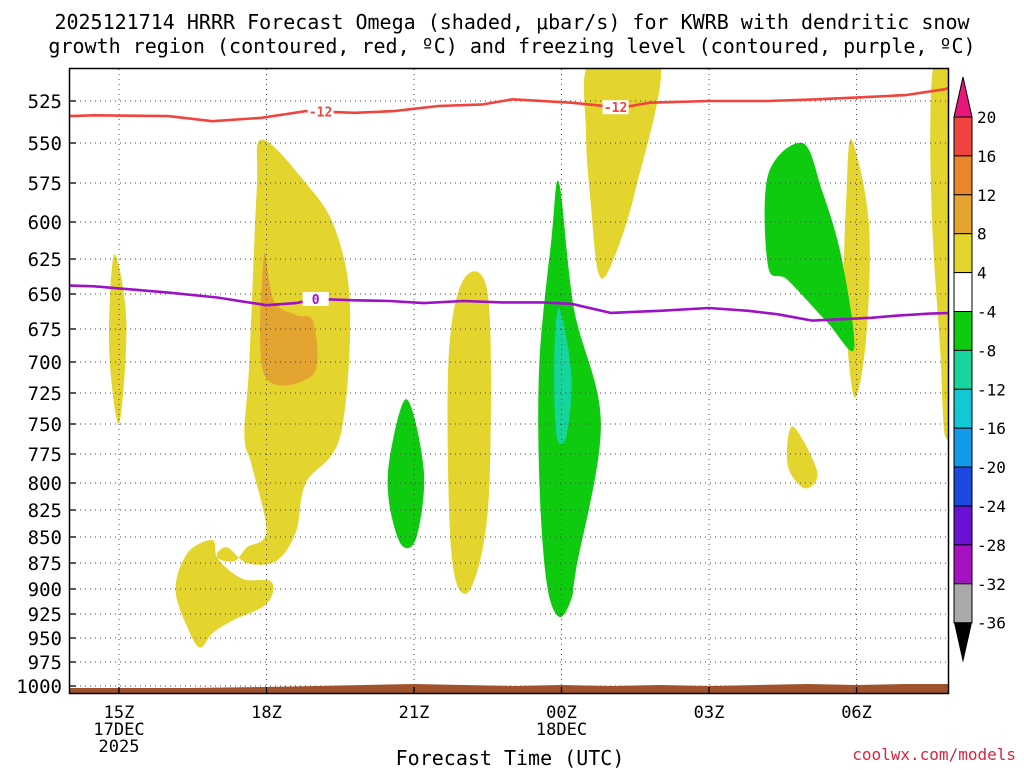 Image resolution: width=1024 pixels, height=770 pixels. Describe the element at coordinates (45, 639) in the screenshot. I see `y-tick-label: 950` at that location.